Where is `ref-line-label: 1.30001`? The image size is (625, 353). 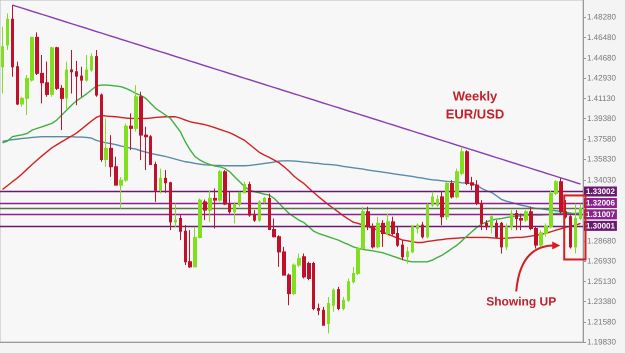
ref-line-label: 1.30001 is located at coordinates (601, 225).